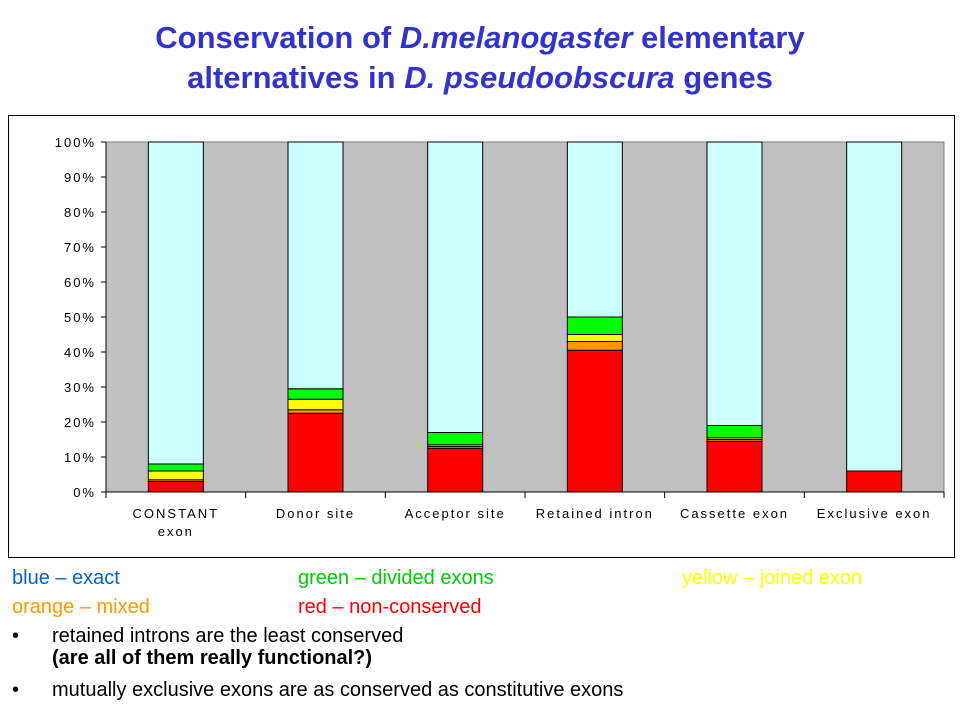 Image resolution: width=960 pixels, height=720 pixels. What do you see at coordinates (80, 422) in the screenshot?
I see `y-tick-label: 20%` at bounding box center [80, 422].